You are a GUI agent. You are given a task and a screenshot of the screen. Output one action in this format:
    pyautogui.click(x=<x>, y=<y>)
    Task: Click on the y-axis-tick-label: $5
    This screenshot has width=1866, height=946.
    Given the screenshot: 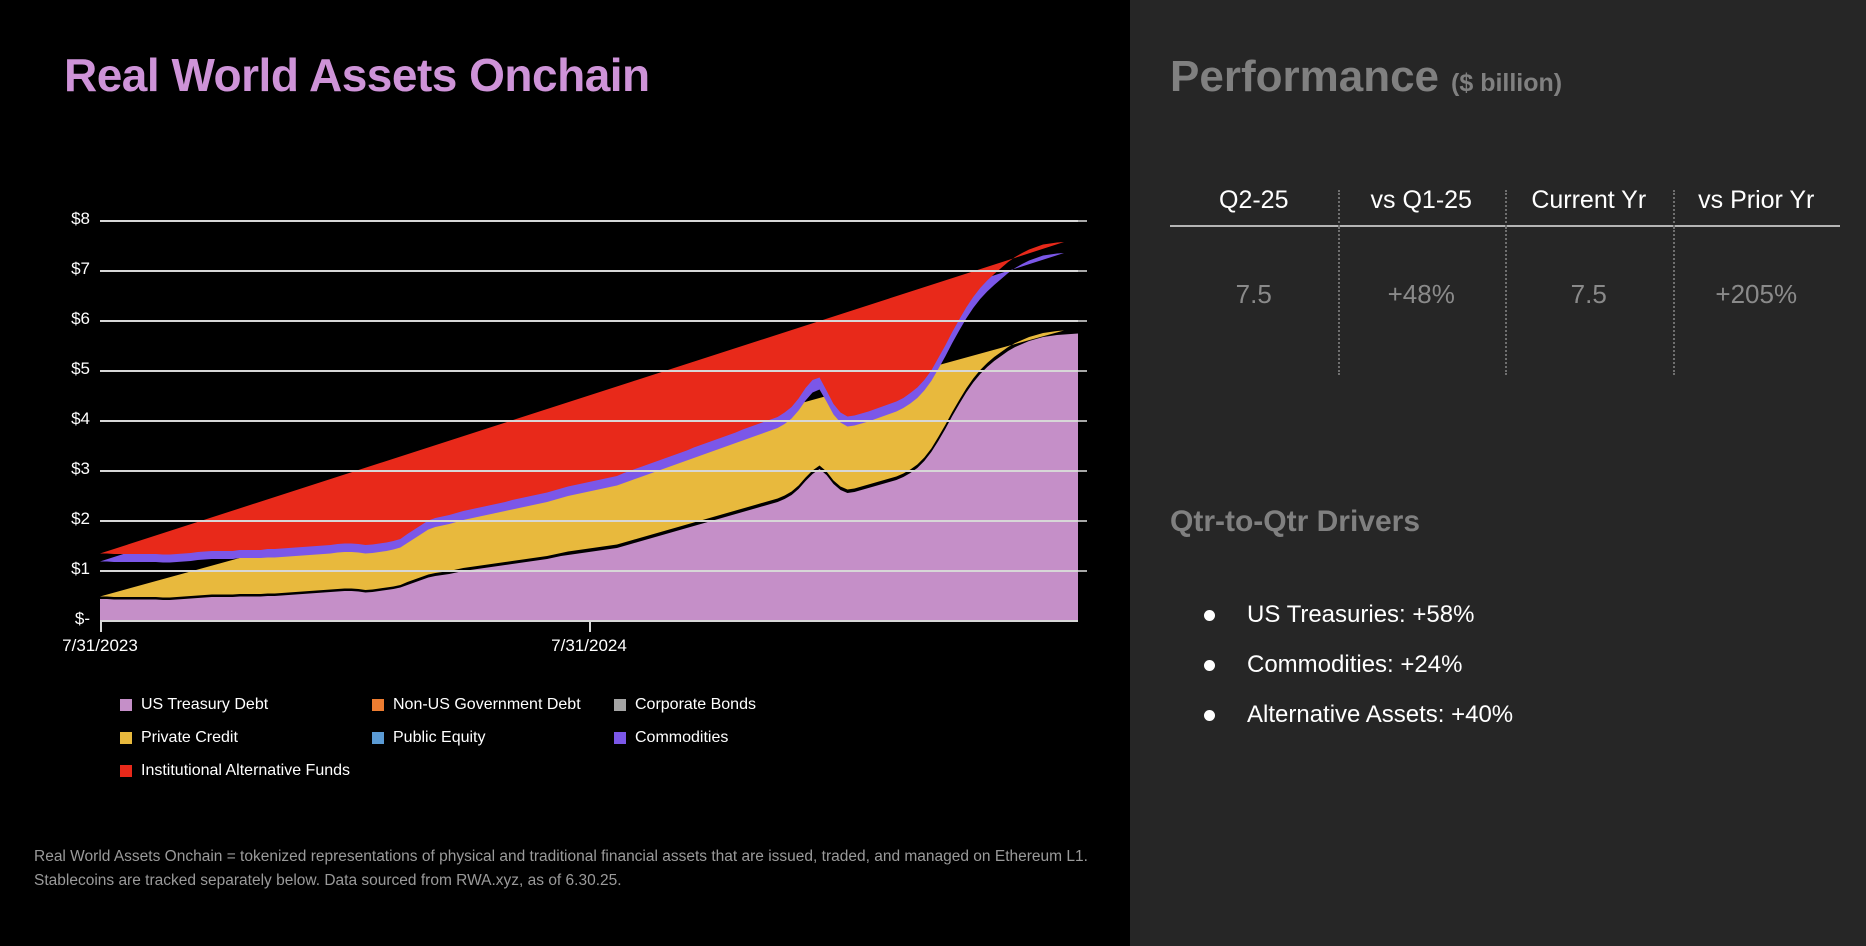 What is the action you would take?
    pyautogui.click(x=80, y=368)
    